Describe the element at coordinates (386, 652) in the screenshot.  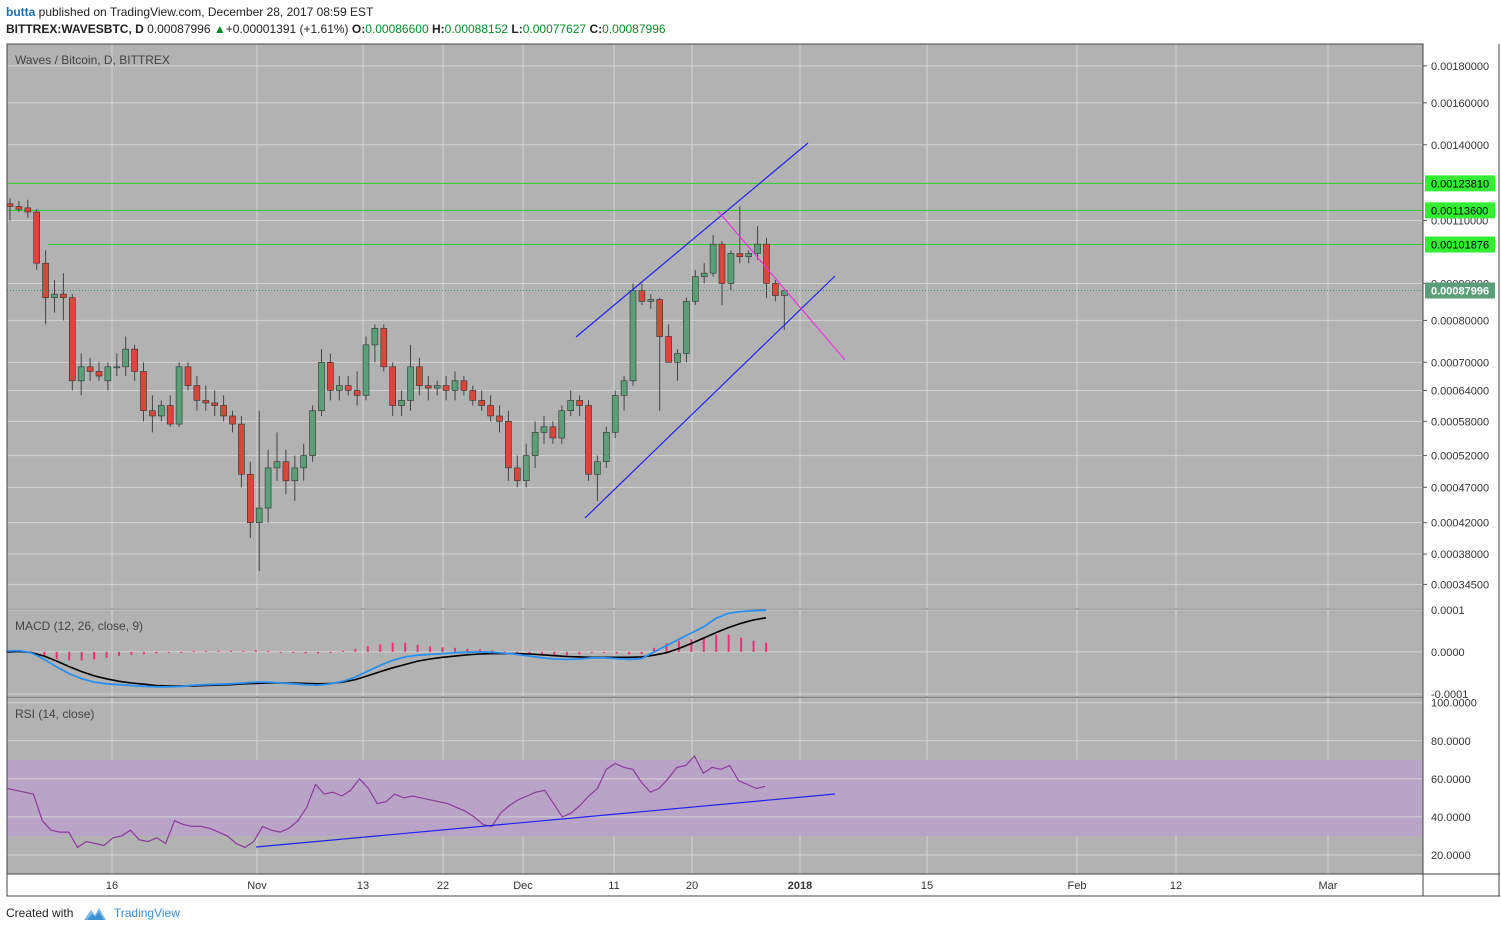
I see `macd-signal-line` at that location.